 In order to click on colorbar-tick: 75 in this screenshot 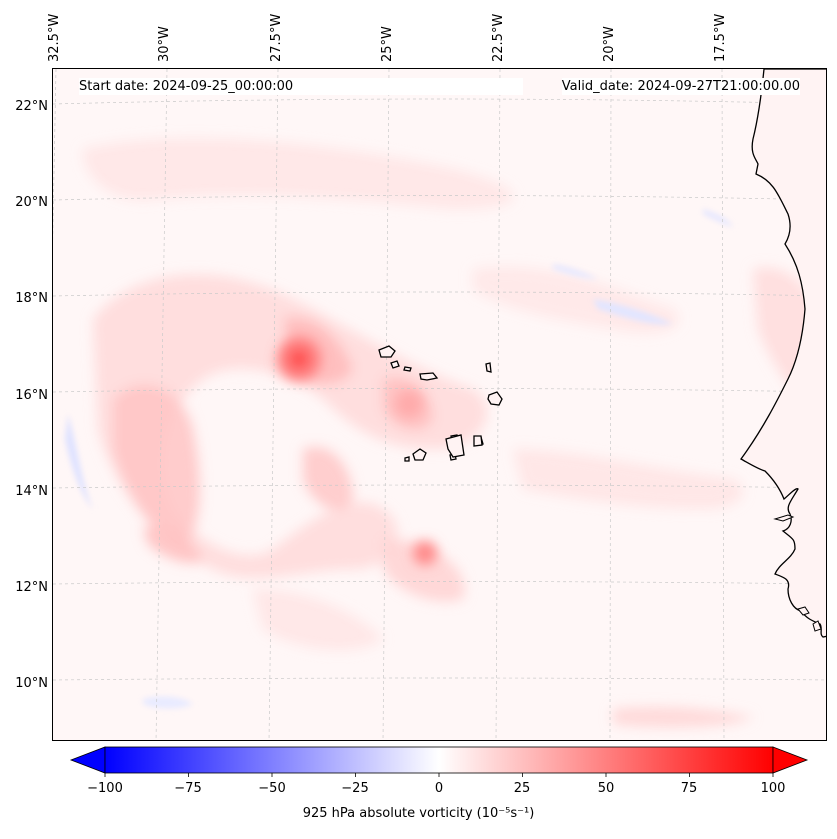, I will do `click(689, 788)`.